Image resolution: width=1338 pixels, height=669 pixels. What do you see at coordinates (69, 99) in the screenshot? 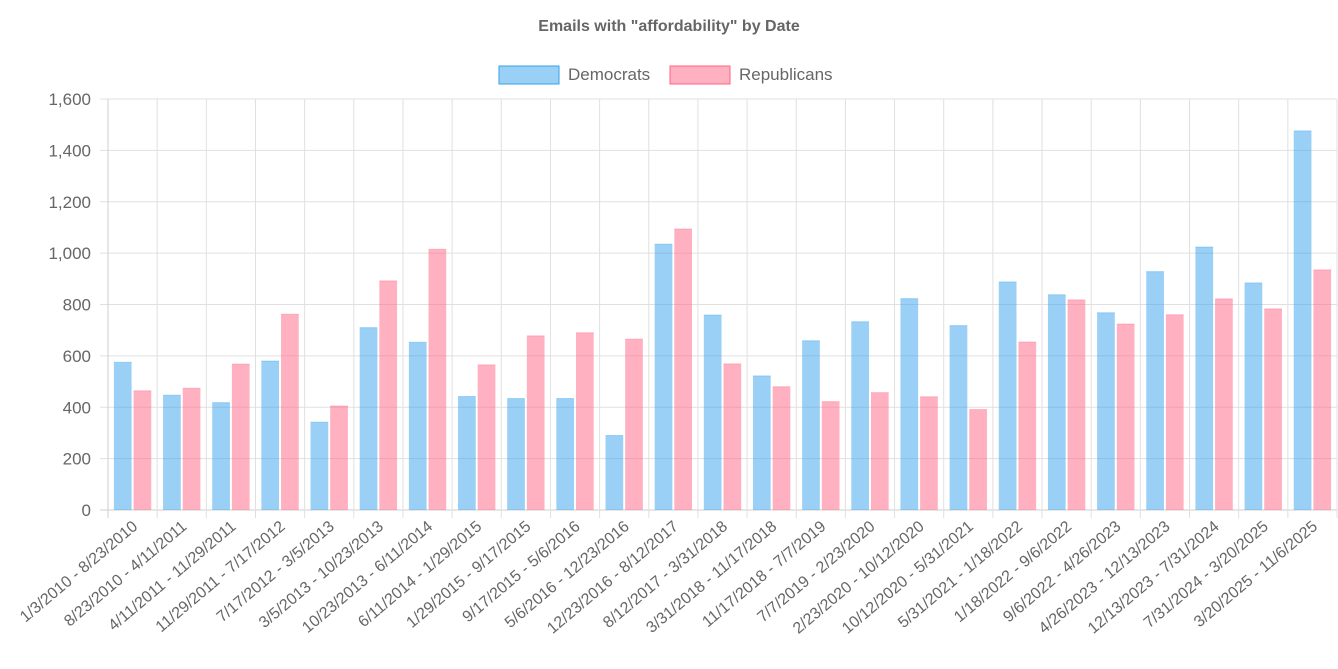
I see `y-tick-label: 1,600` at bounding box center [69, 99].